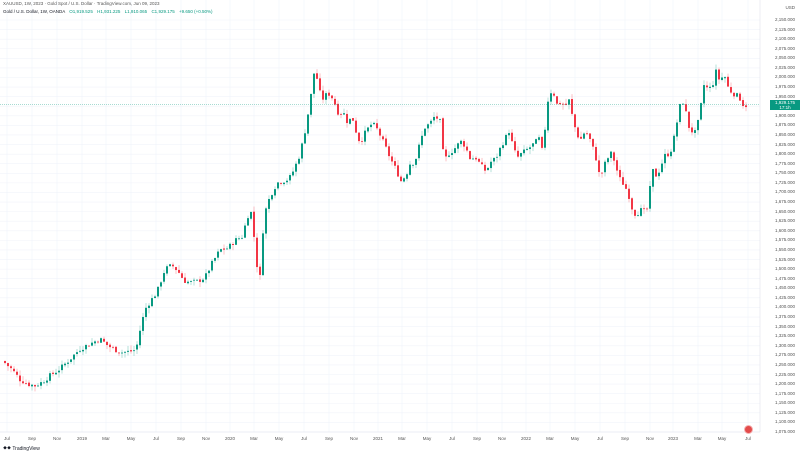 This screenshot has width=800, height=453. Describe the element at coordinates (784, 259) in the screenshot. I see `price-tick-label: 1,525.000` at that location.